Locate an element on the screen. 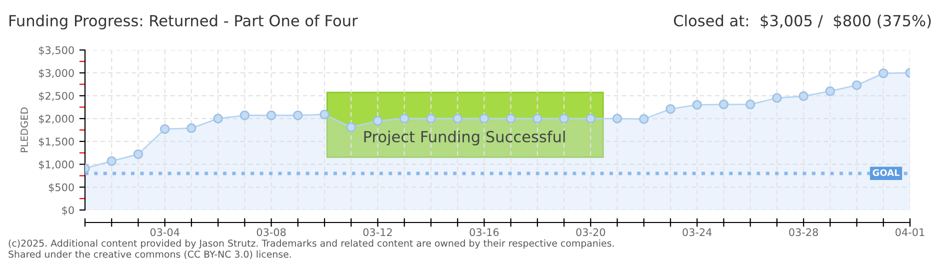 The image size is (940, 270). y-tick-label: $1,500 is located at coordinates (56, 142).